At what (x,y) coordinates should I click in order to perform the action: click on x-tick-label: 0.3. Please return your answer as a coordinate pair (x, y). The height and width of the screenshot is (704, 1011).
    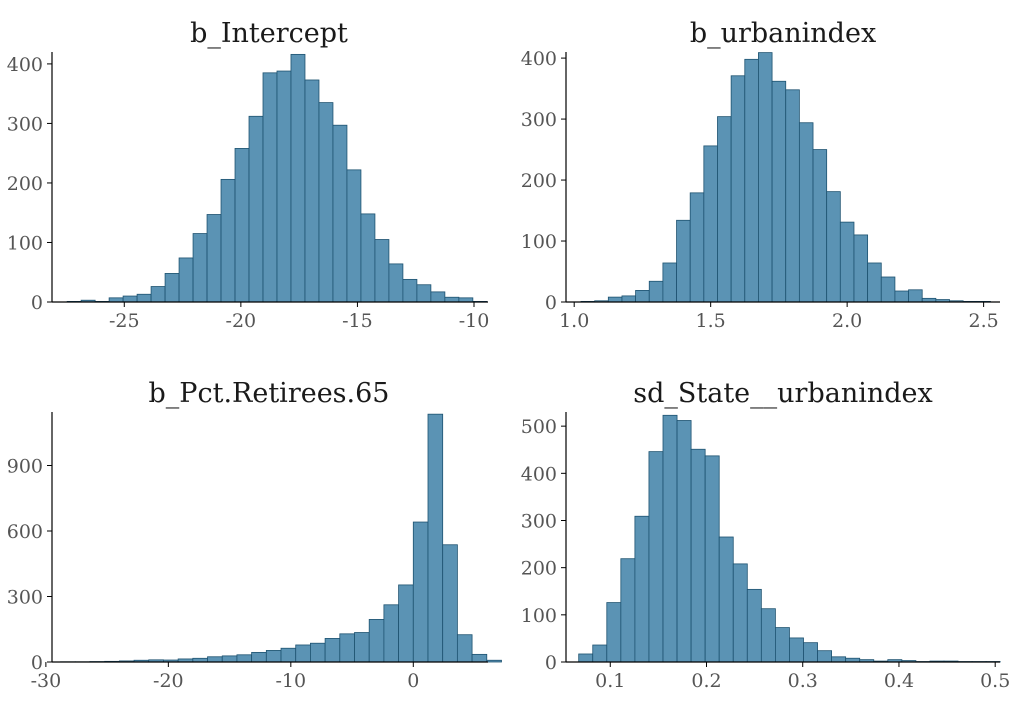
    Looking at the image, I should click on (803, 681).